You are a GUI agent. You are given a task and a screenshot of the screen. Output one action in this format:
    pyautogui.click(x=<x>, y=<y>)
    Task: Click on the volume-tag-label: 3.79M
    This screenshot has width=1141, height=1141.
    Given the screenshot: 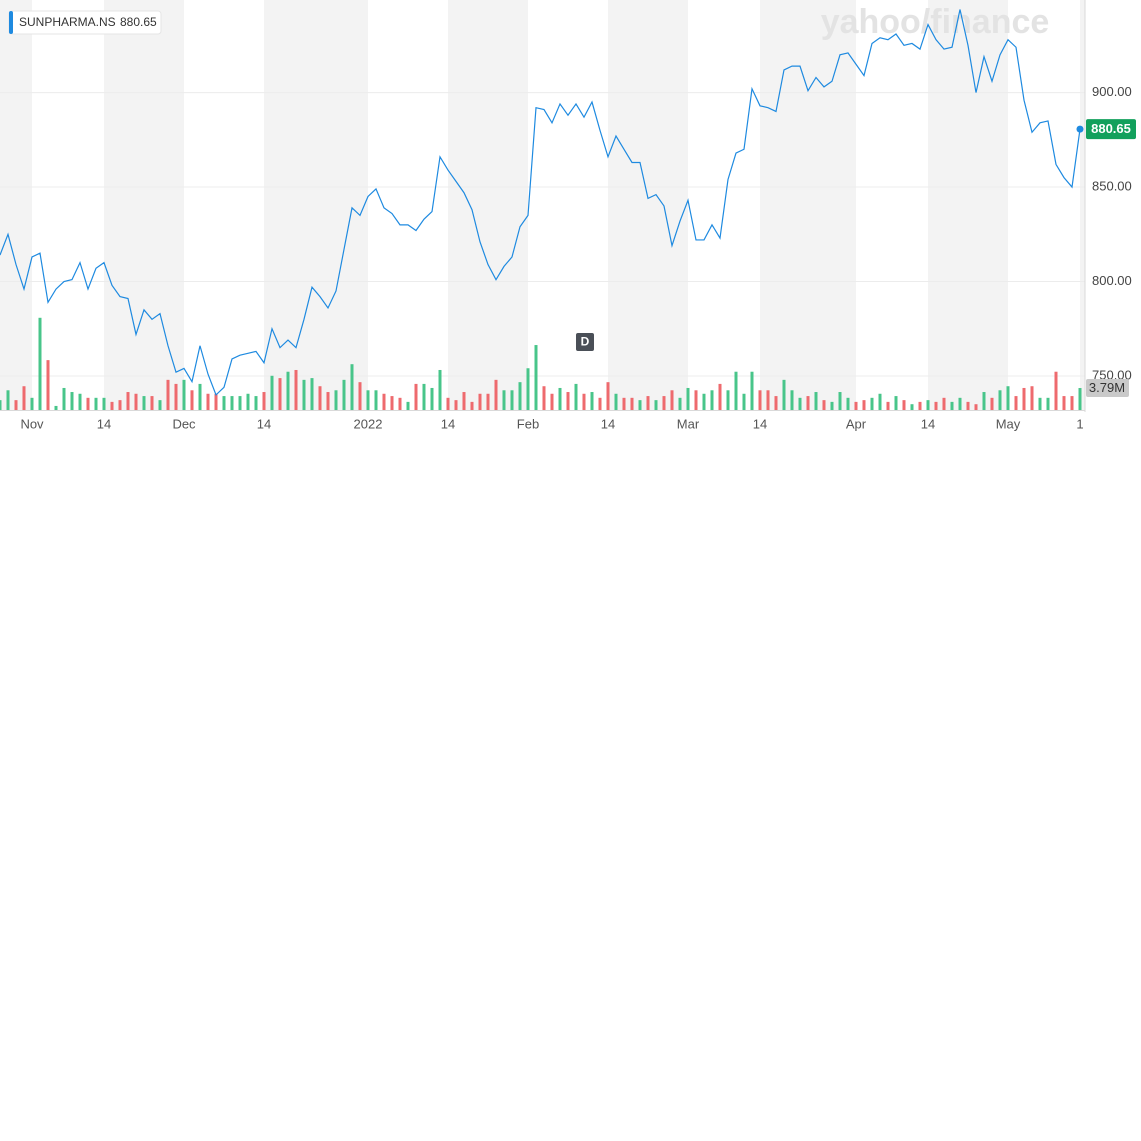 What is the action you would take?
    pyautogui.click(x=1107, y=387)
    